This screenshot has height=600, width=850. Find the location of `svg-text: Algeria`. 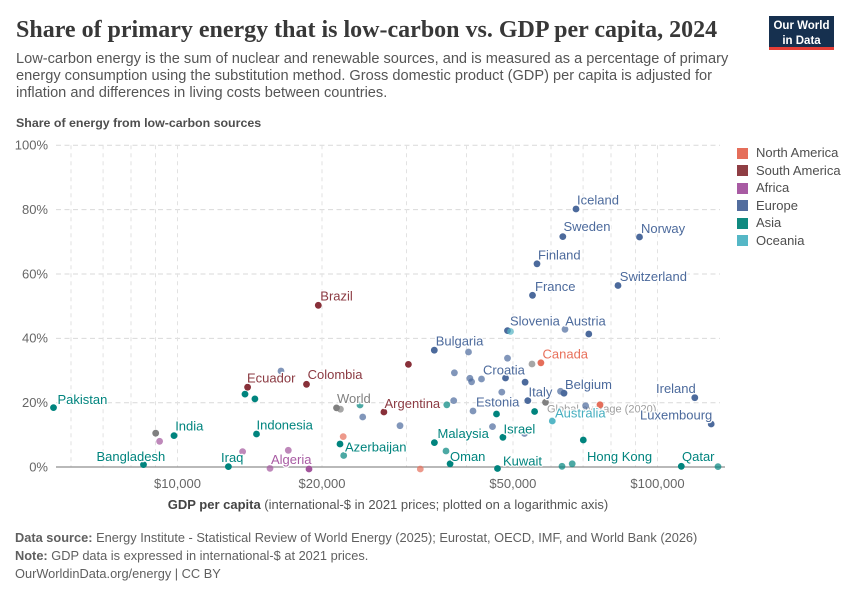

svg-text: Algeria is located at coordinates (291, 459).